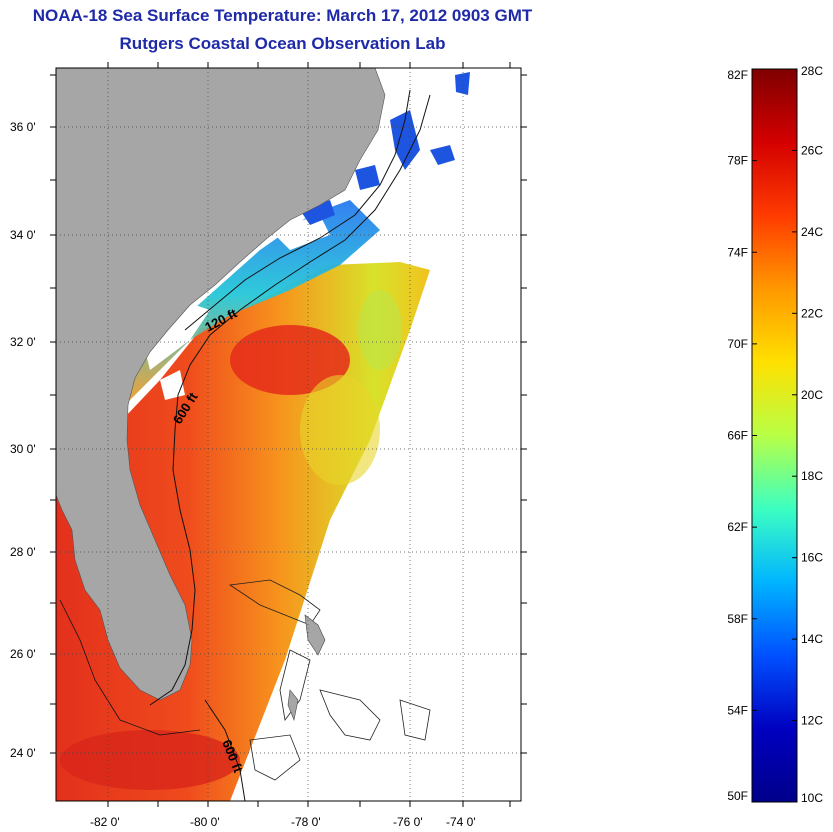  Describe the element at coordinates (23, 449) in the screenshot. I see `lat-label: 30 0'` at that location.